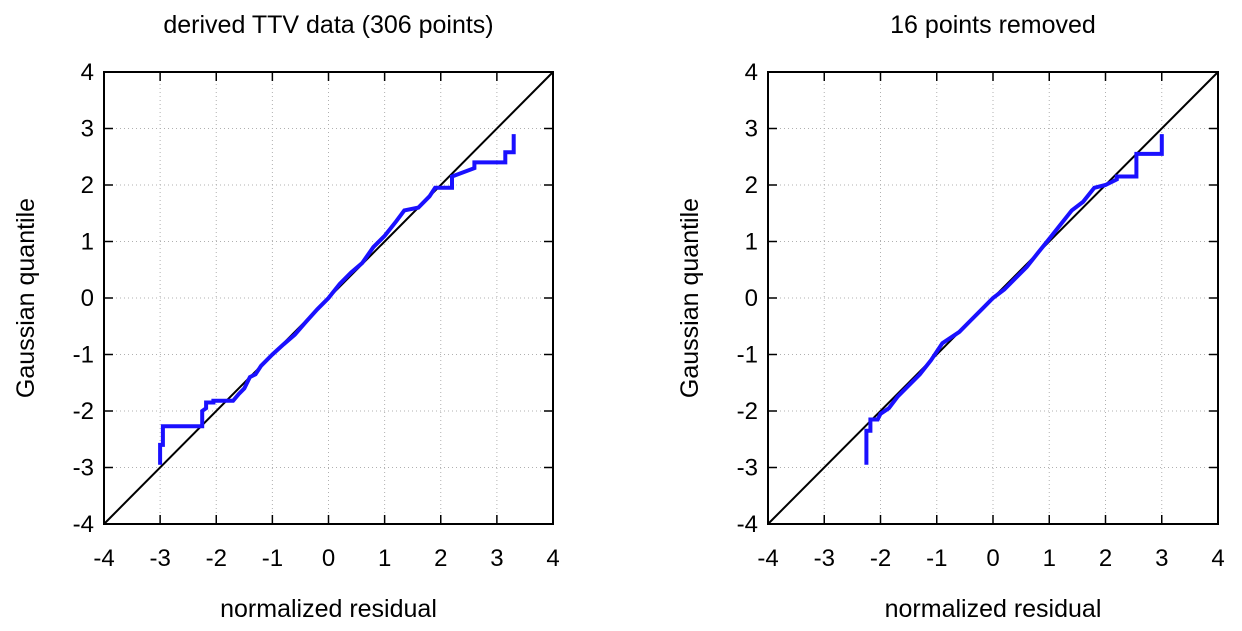 The image size is (1242, 631). What do you see at coordinates (1014, 299) in the screenshot?
I see `data-series-line` at bounding box center [1014, 299].